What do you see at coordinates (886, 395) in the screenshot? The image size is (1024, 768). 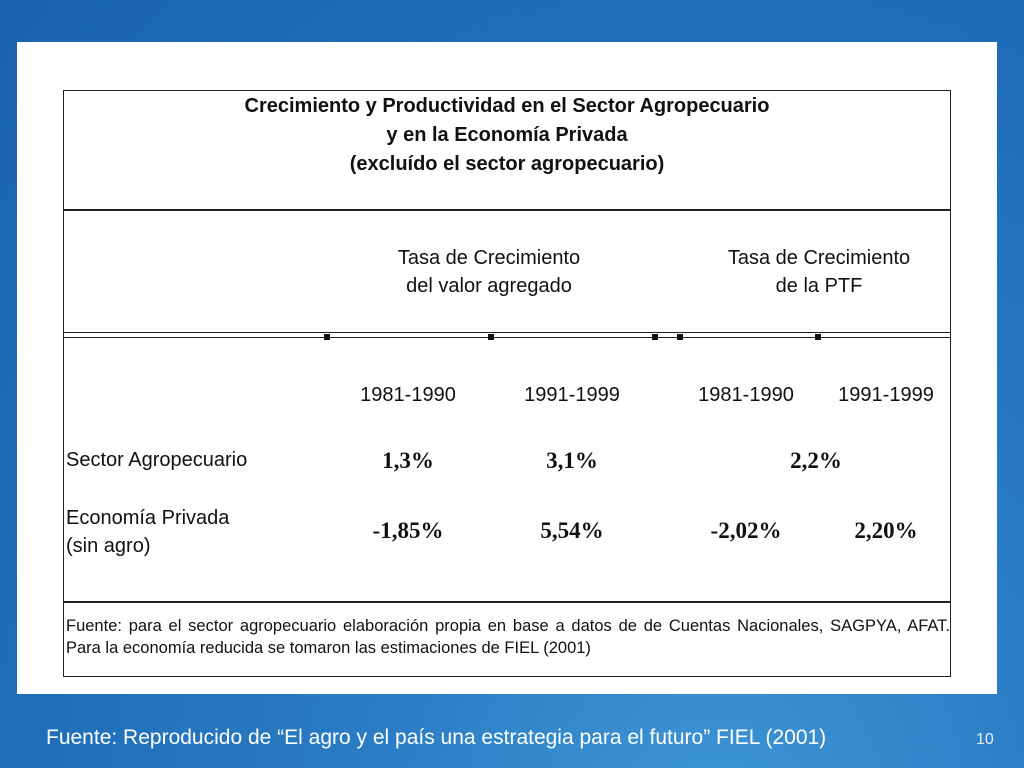 I see `year-header-ptf-1991: 1991-1999` at bounding box center [886, 395].